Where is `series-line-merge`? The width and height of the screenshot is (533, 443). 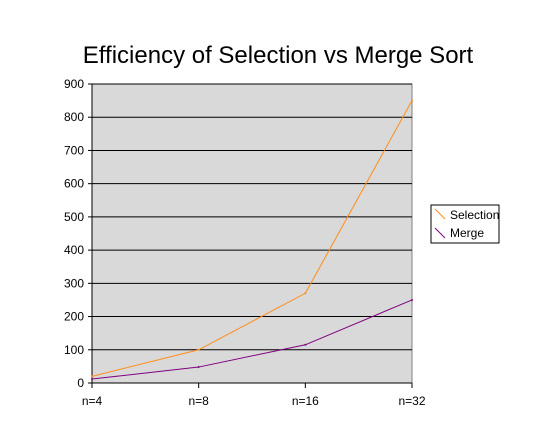
series-line-merge is located at coordinates (252, 339).